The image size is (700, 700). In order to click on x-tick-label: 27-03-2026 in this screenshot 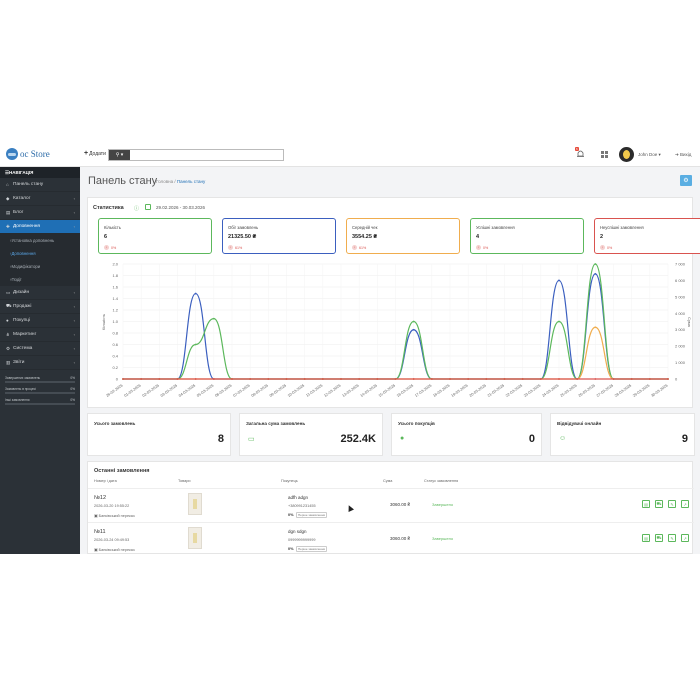, I will do `click(605, 391)`.